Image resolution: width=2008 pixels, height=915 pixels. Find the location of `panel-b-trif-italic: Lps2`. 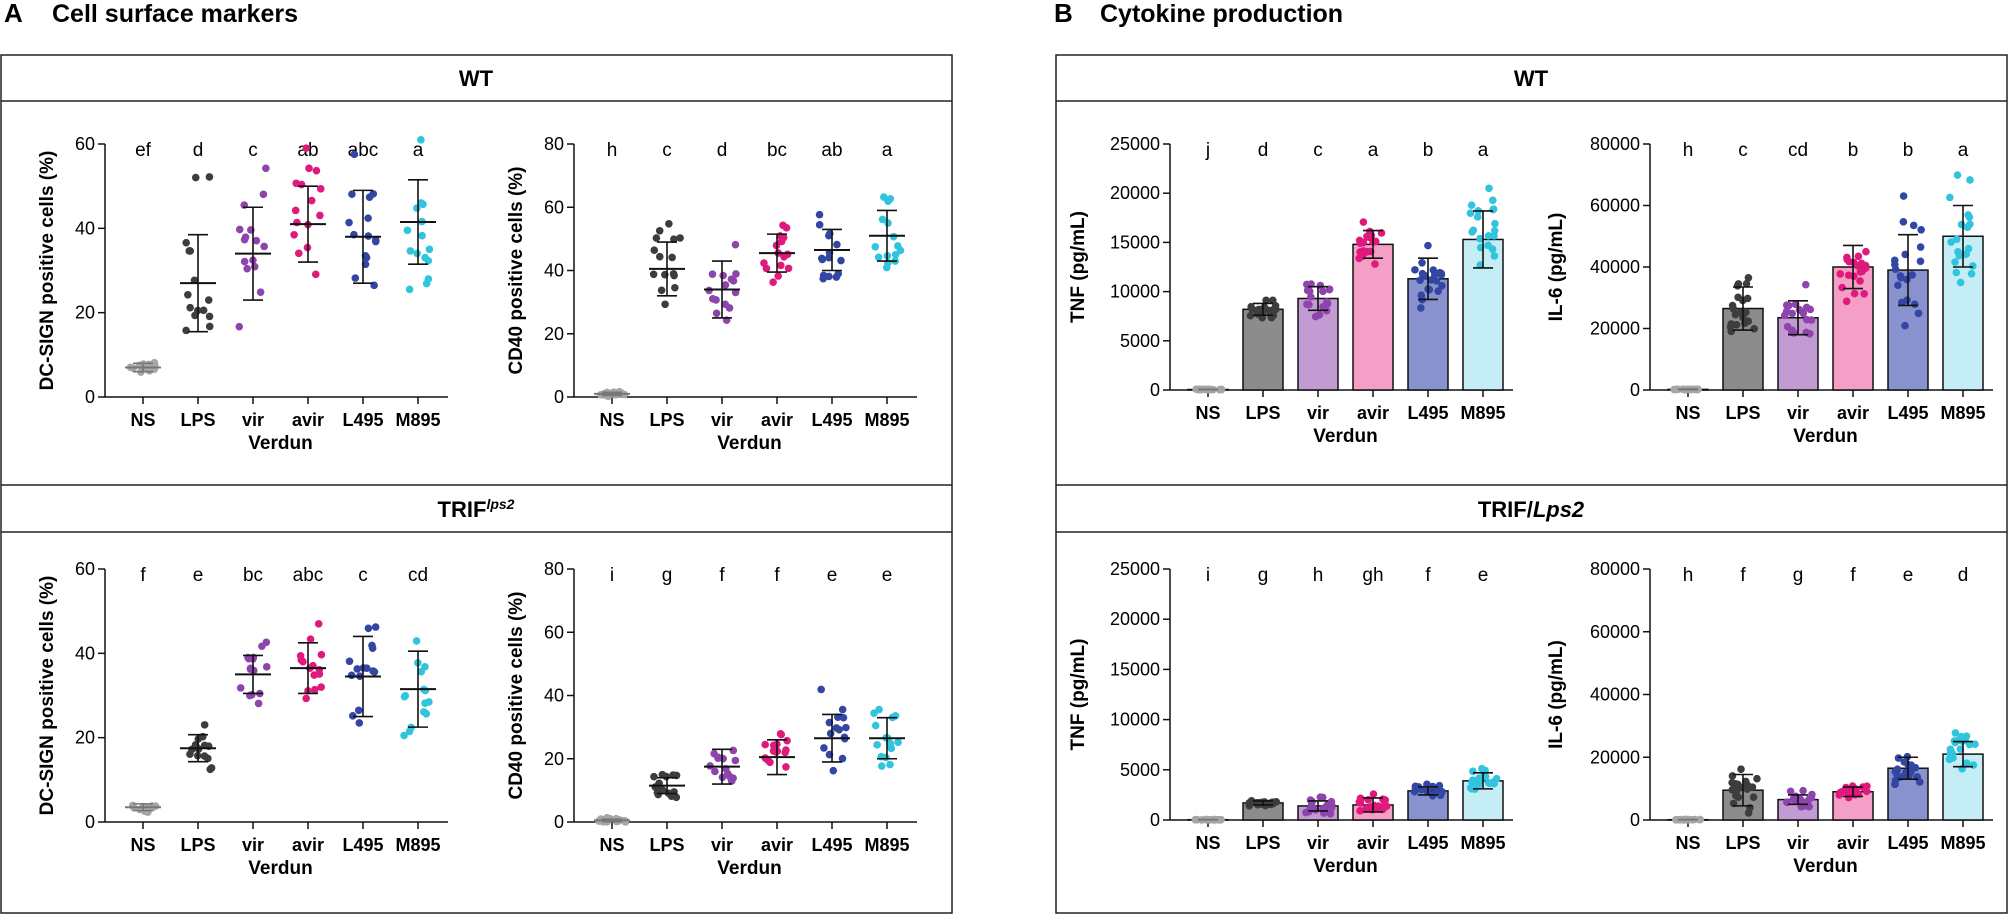

panel-b-trif-italic: Lps2 is located at coordinates (1559, 509).